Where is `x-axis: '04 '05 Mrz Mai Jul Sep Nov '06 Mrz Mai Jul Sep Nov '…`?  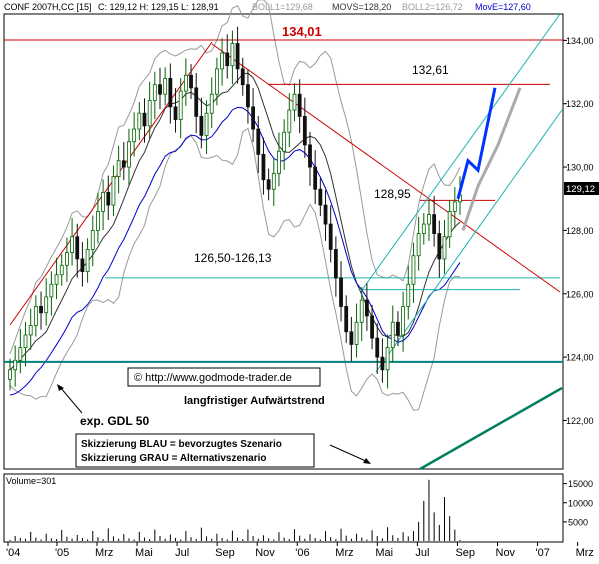 x-axis: '04 '05 Mrz Mai Jul Sep Nov '06 Mrz Mai Jul Sep Nov '… is located at coordinates (300, 550).